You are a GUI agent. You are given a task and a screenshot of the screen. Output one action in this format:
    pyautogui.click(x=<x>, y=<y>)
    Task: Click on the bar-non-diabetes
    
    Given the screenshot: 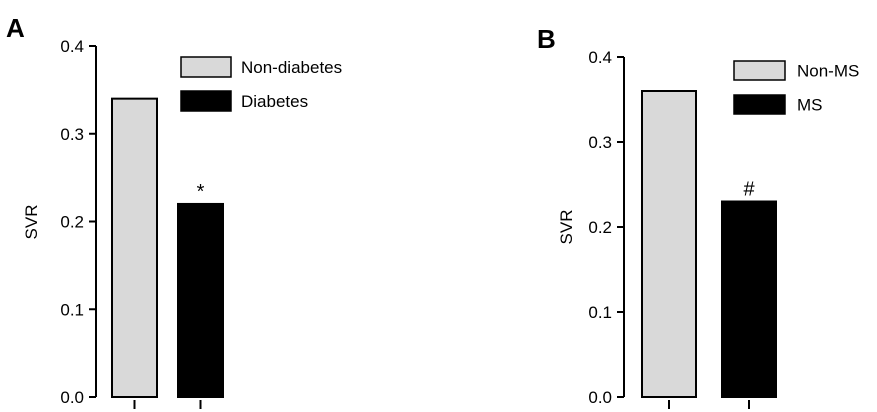 What is the action you would take?
    pyautogui.click(x=134, y=248)
    